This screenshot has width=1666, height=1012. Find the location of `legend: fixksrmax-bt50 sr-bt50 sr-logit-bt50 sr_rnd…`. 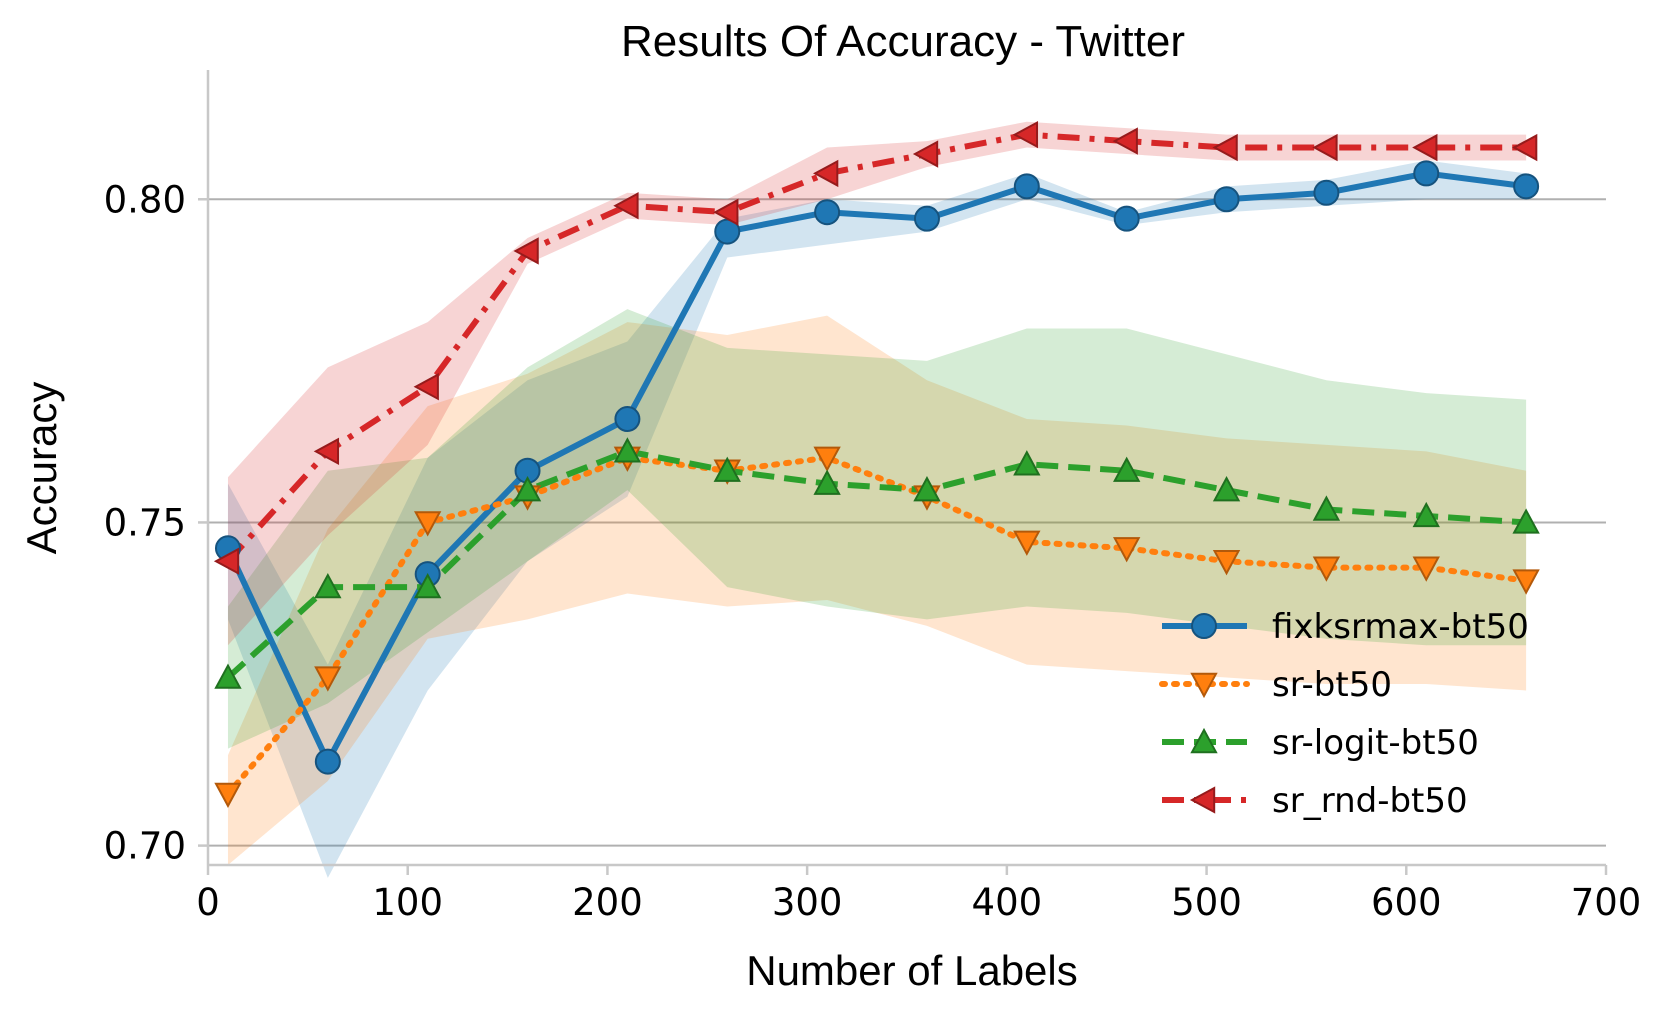

legend: fixksrmax-bt50 sr-bt50 sr-logit-bt50 sr_rnd… is located at coordinates (1344, 714).